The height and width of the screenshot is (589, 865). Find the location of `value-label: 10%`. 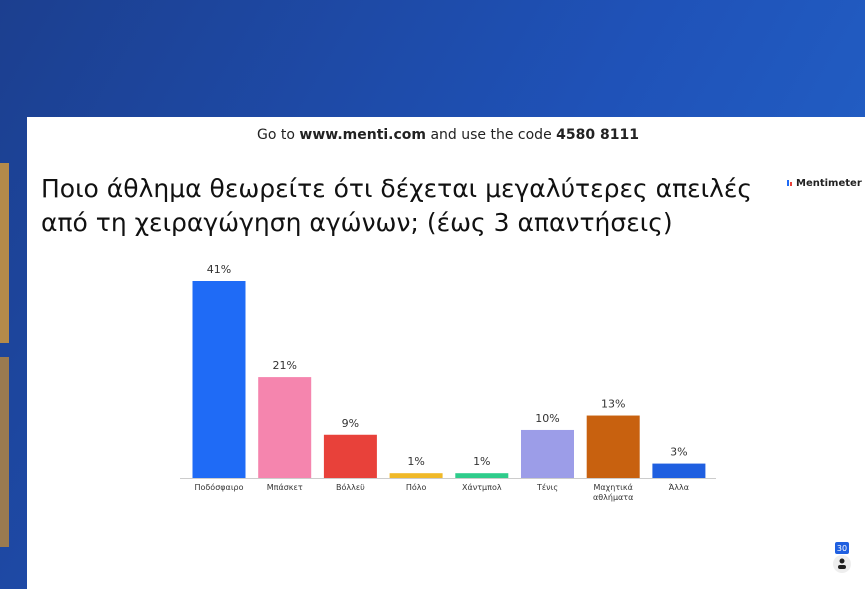

value-label: 10% is located at coordinates (547, 418).